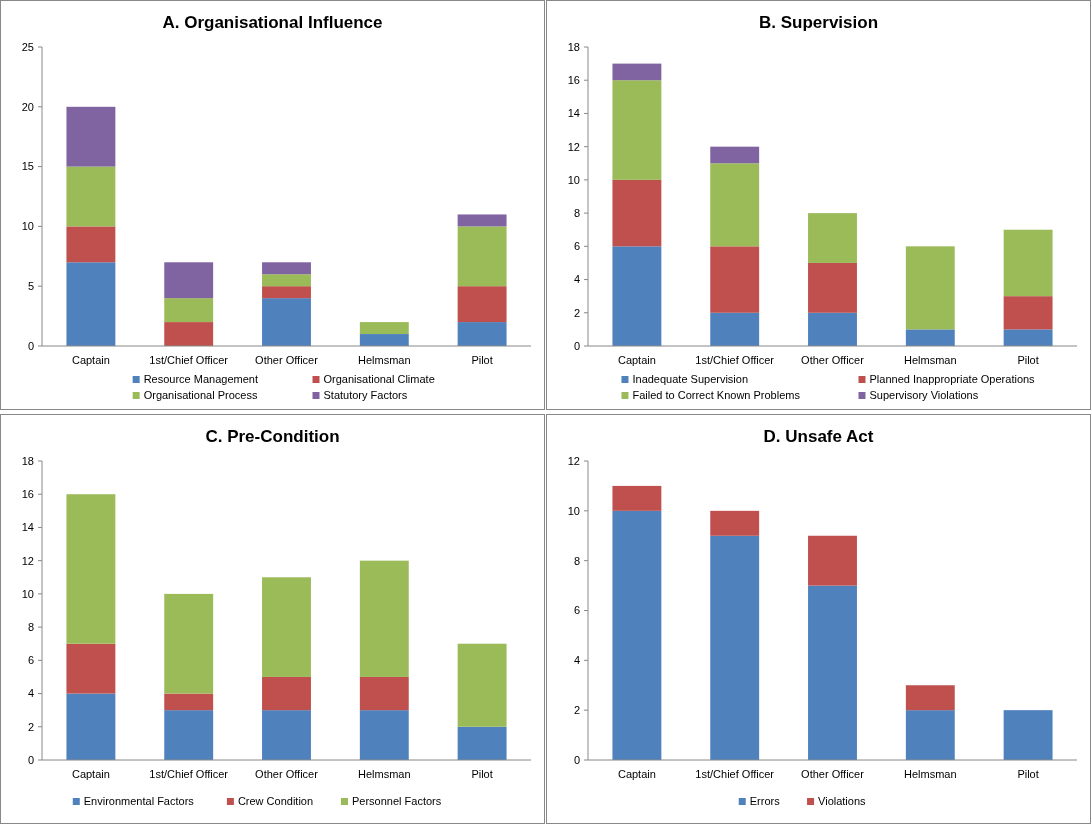 The image size is (1091, 828). I want to click on chart-title: A. Organisational Influence, so click(272, 22).